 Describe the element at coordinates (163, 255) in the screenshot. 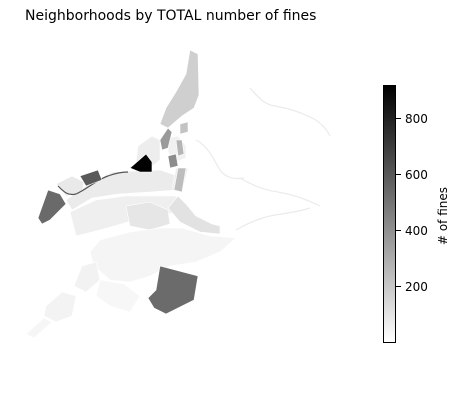

I see `region-south-plain` at that location.